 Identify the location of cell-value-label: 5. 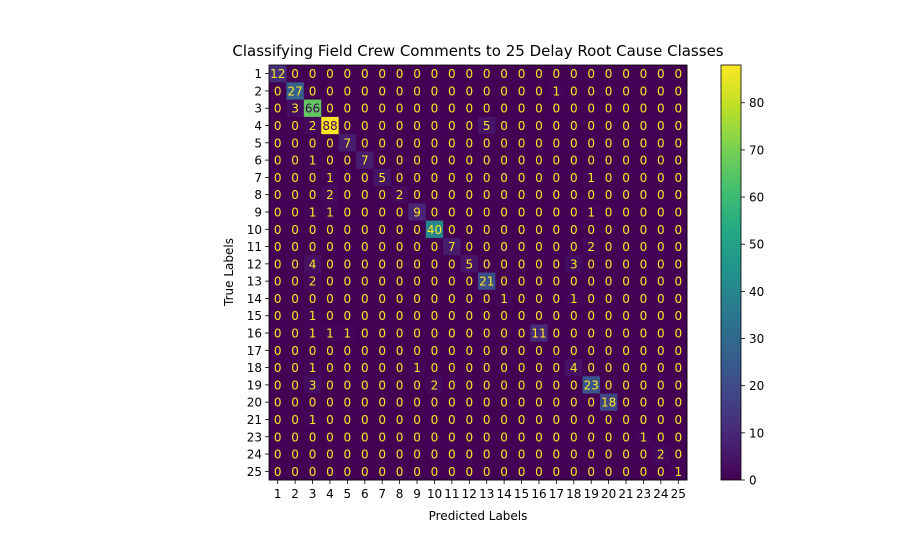
(469, 264).